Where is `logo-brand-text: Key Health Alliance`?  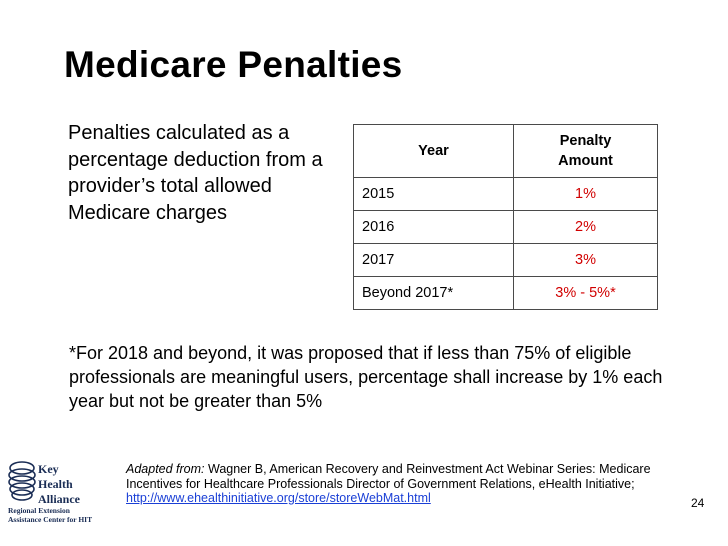 logo-brand-text: Key Health Alliance is located at coordinates (59, 484).